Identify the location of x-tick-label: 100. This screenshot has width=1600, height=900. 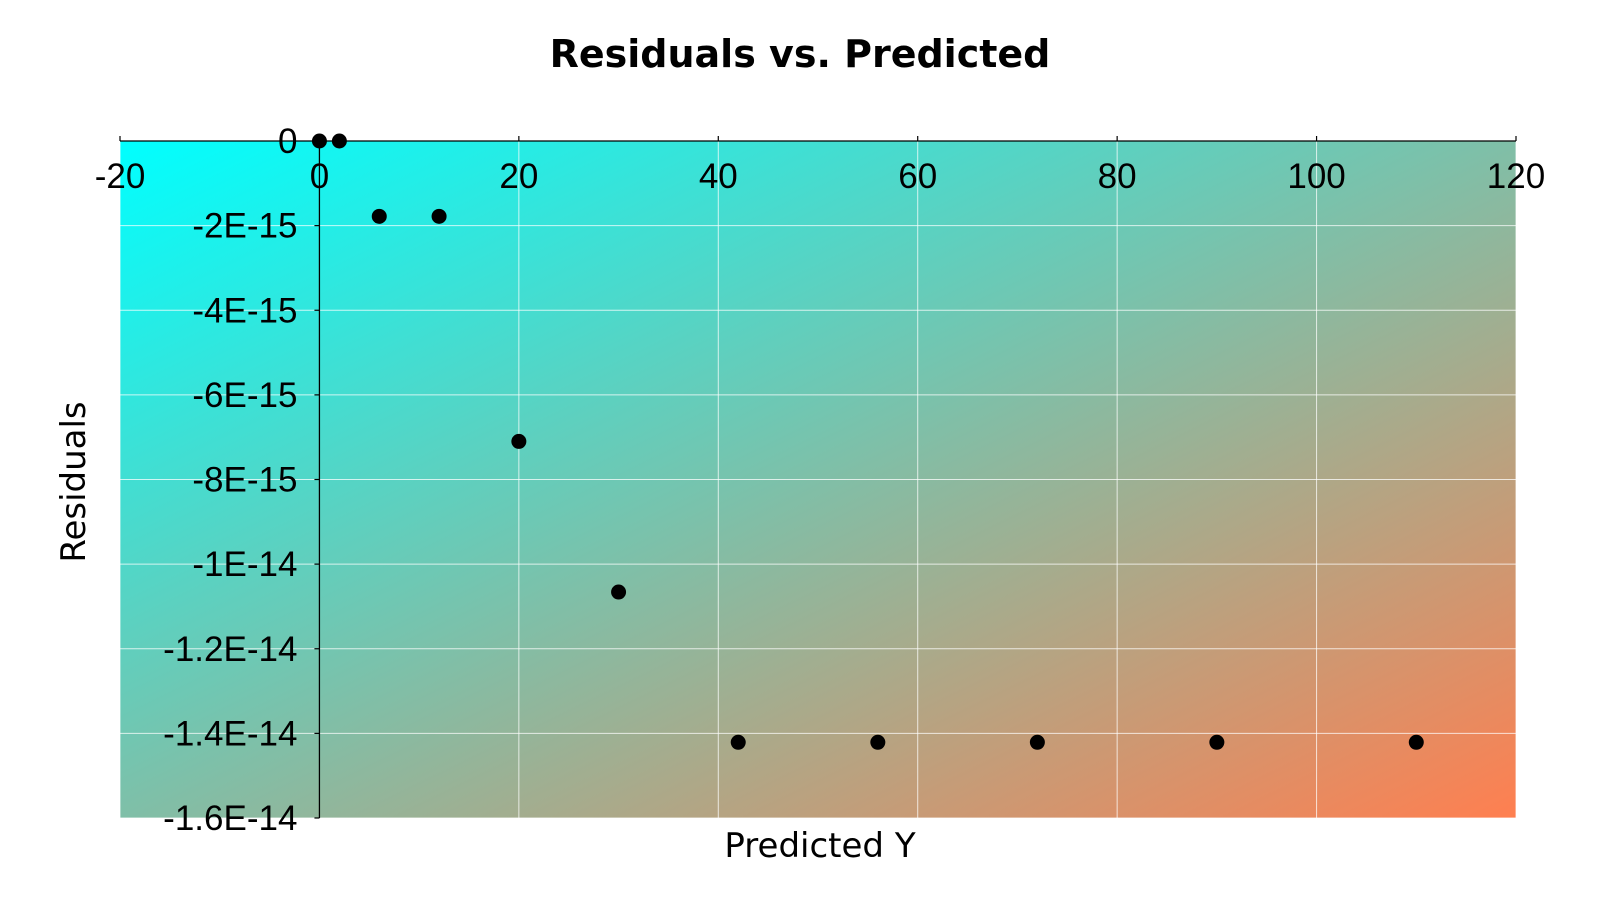
(1316, 176).